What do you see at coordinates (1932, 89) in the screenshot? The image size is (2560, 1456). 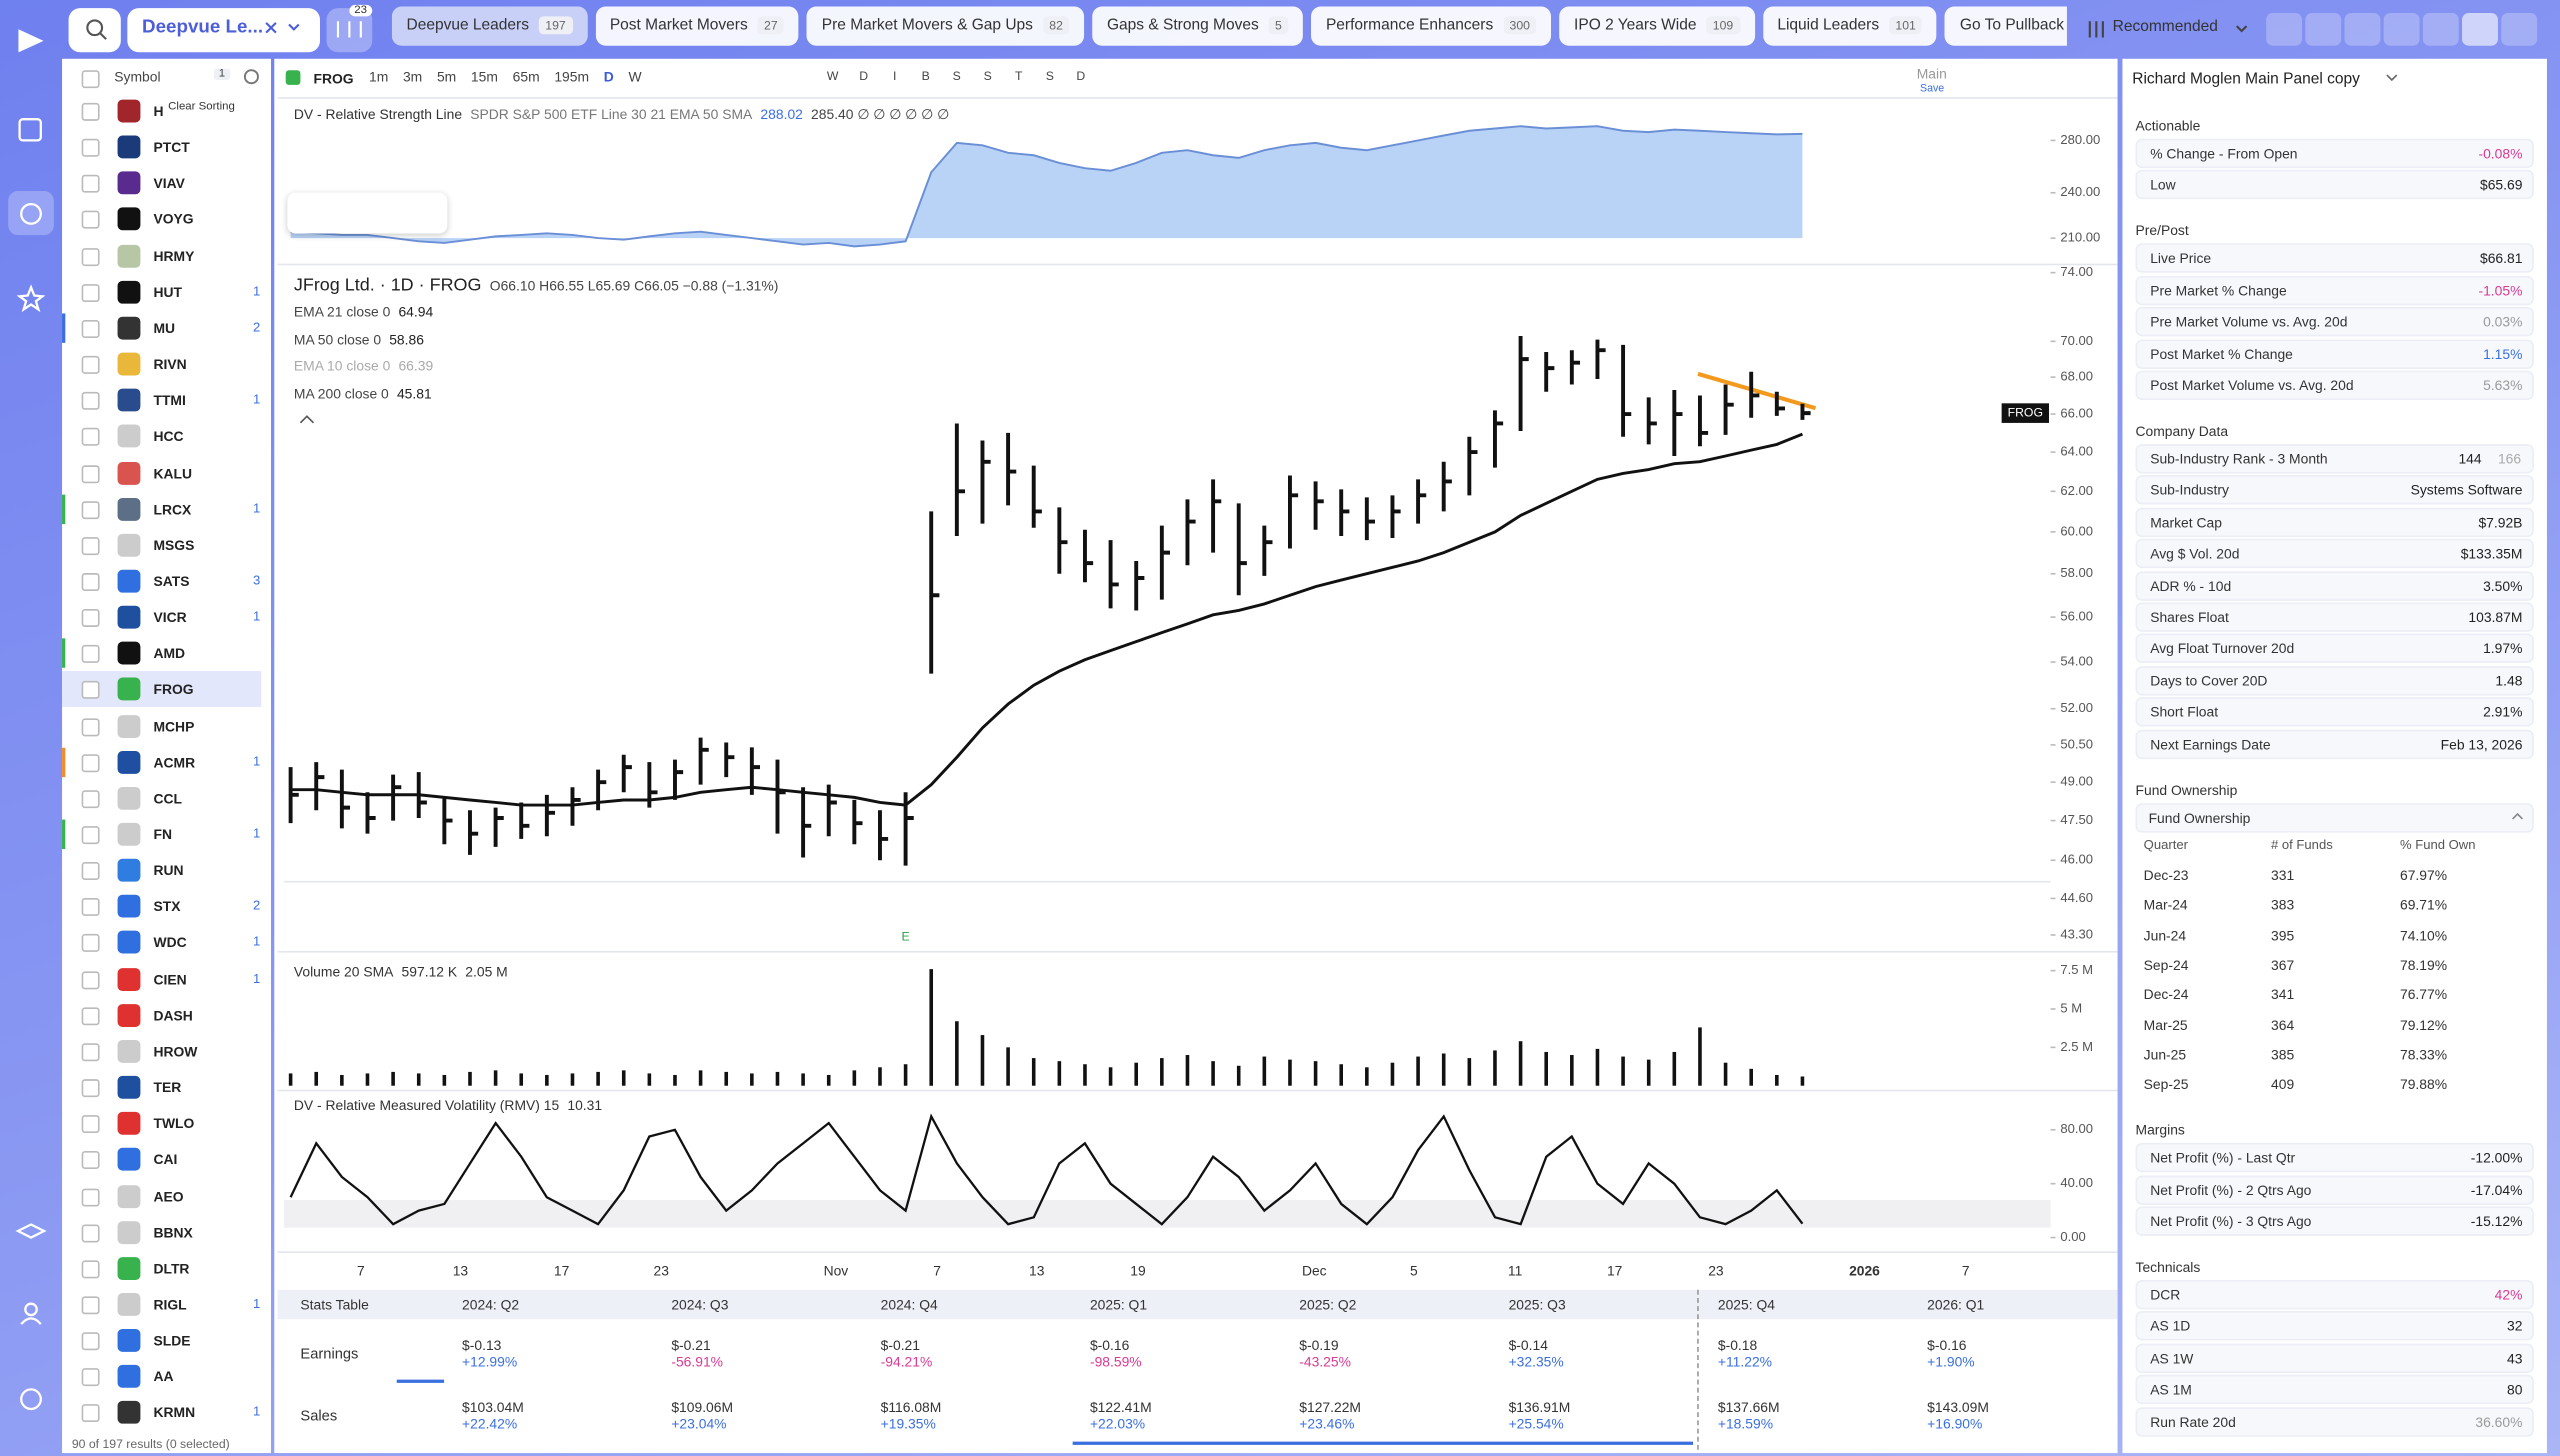 I see `layout-save: Save` at bounding box center [1932, 89].